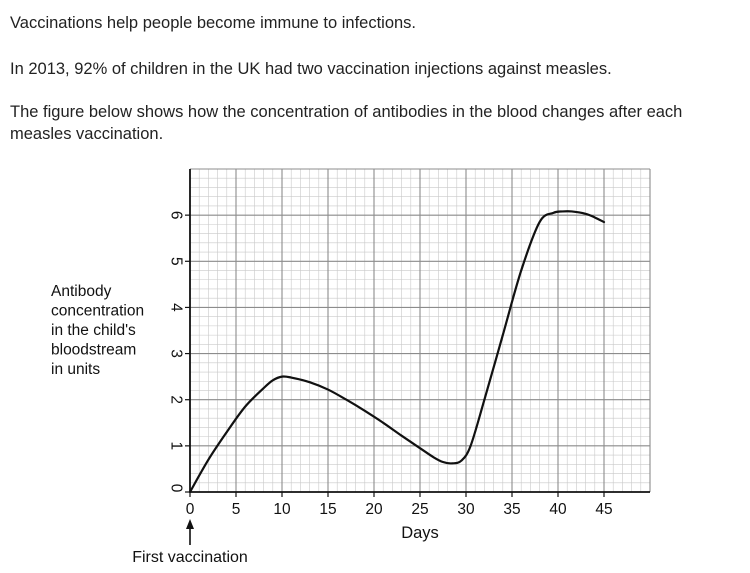 The width and height of the screenshot is (750, 573). I want to click on x-tick-label: 40, so click(558, 509).